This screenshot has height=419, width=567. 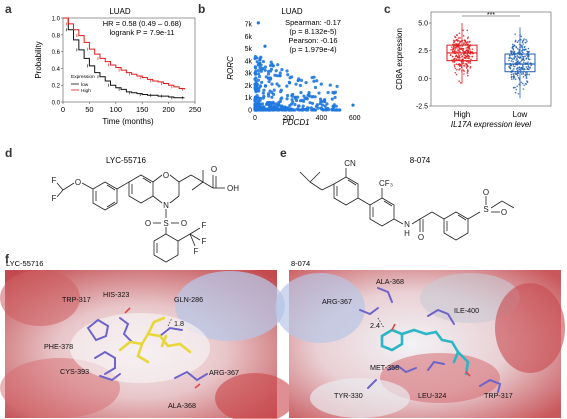 I want to click on scatter-x-tick-label: 200, so click(x=288, y=118).